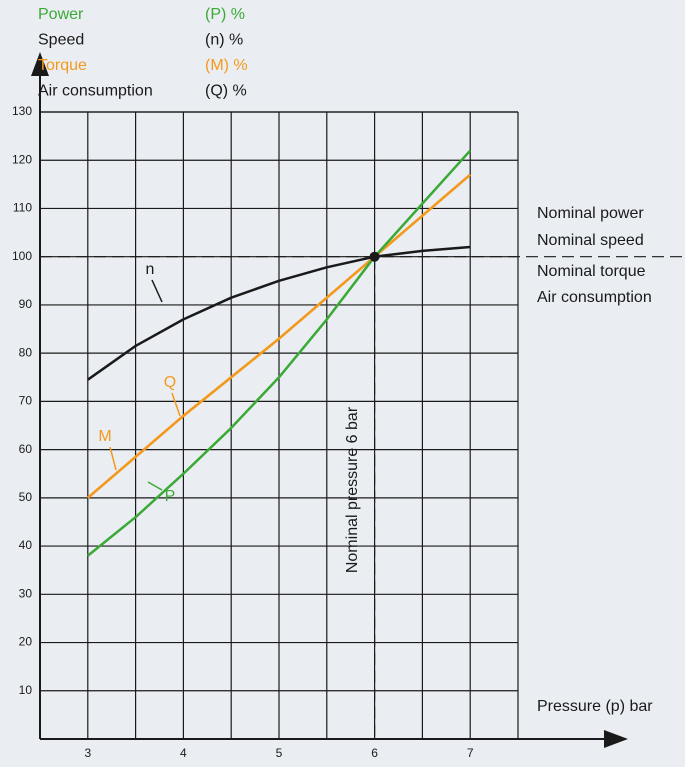  I want to click on y-tick-label: 40, so click(26, 545).